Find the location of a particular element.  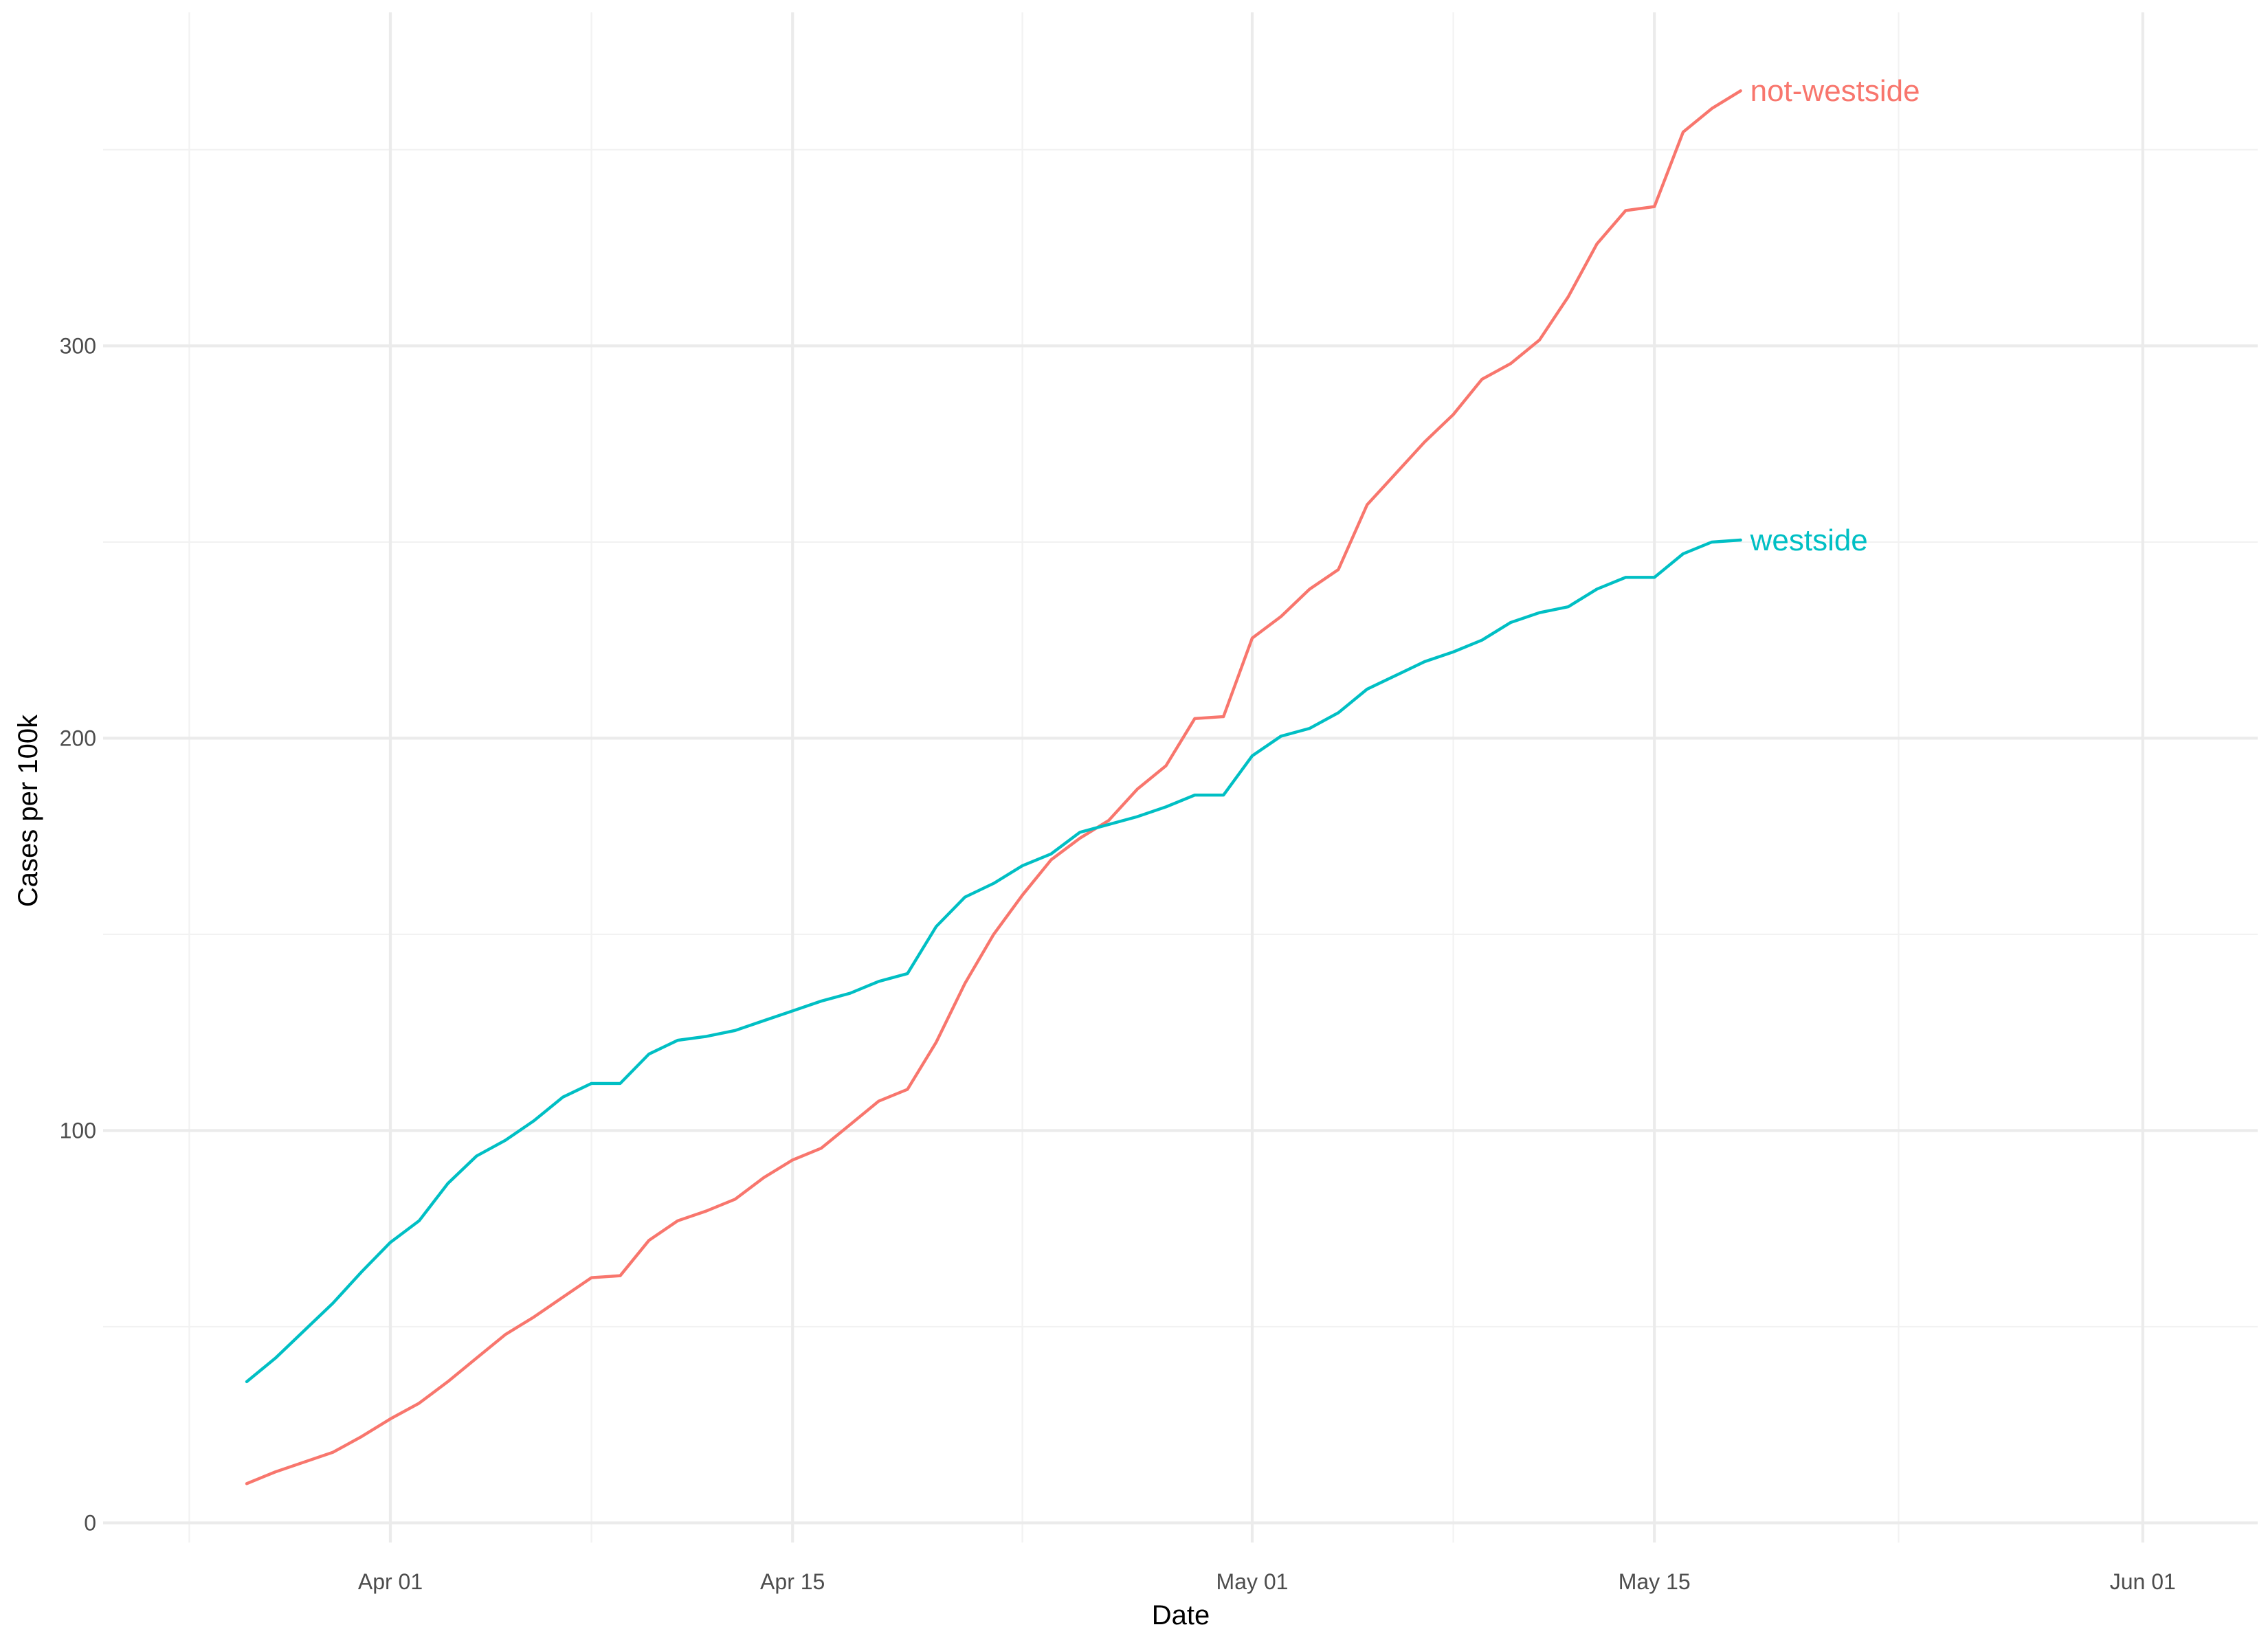

y-tick-label: 200 is located at coordinates (78, 738).